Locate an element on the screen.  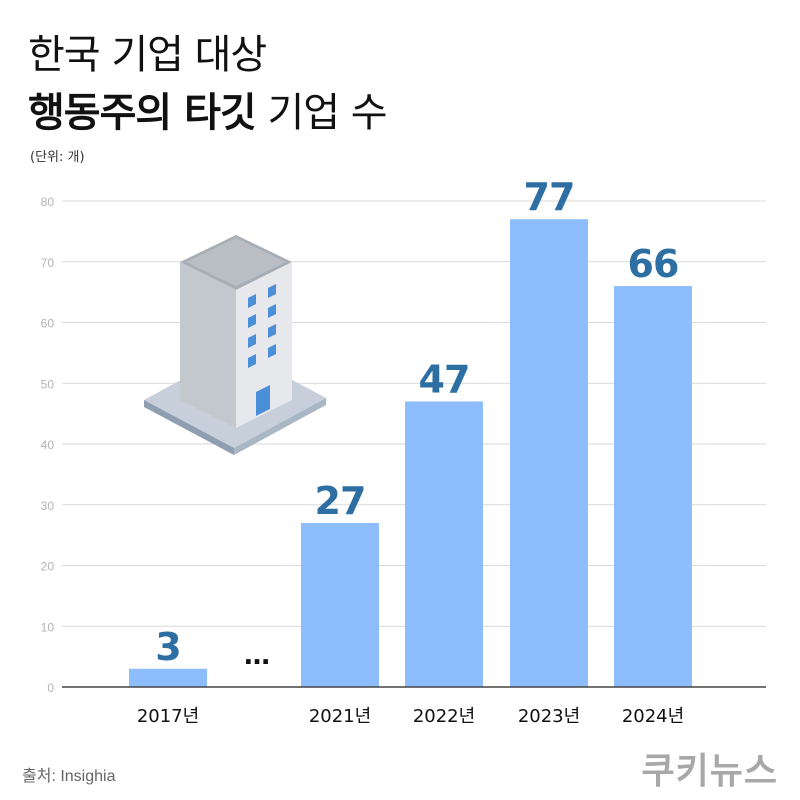
x-axis: 2017년 2021년 2022년 2023년 2024년 is located at coordinates (414, 706).